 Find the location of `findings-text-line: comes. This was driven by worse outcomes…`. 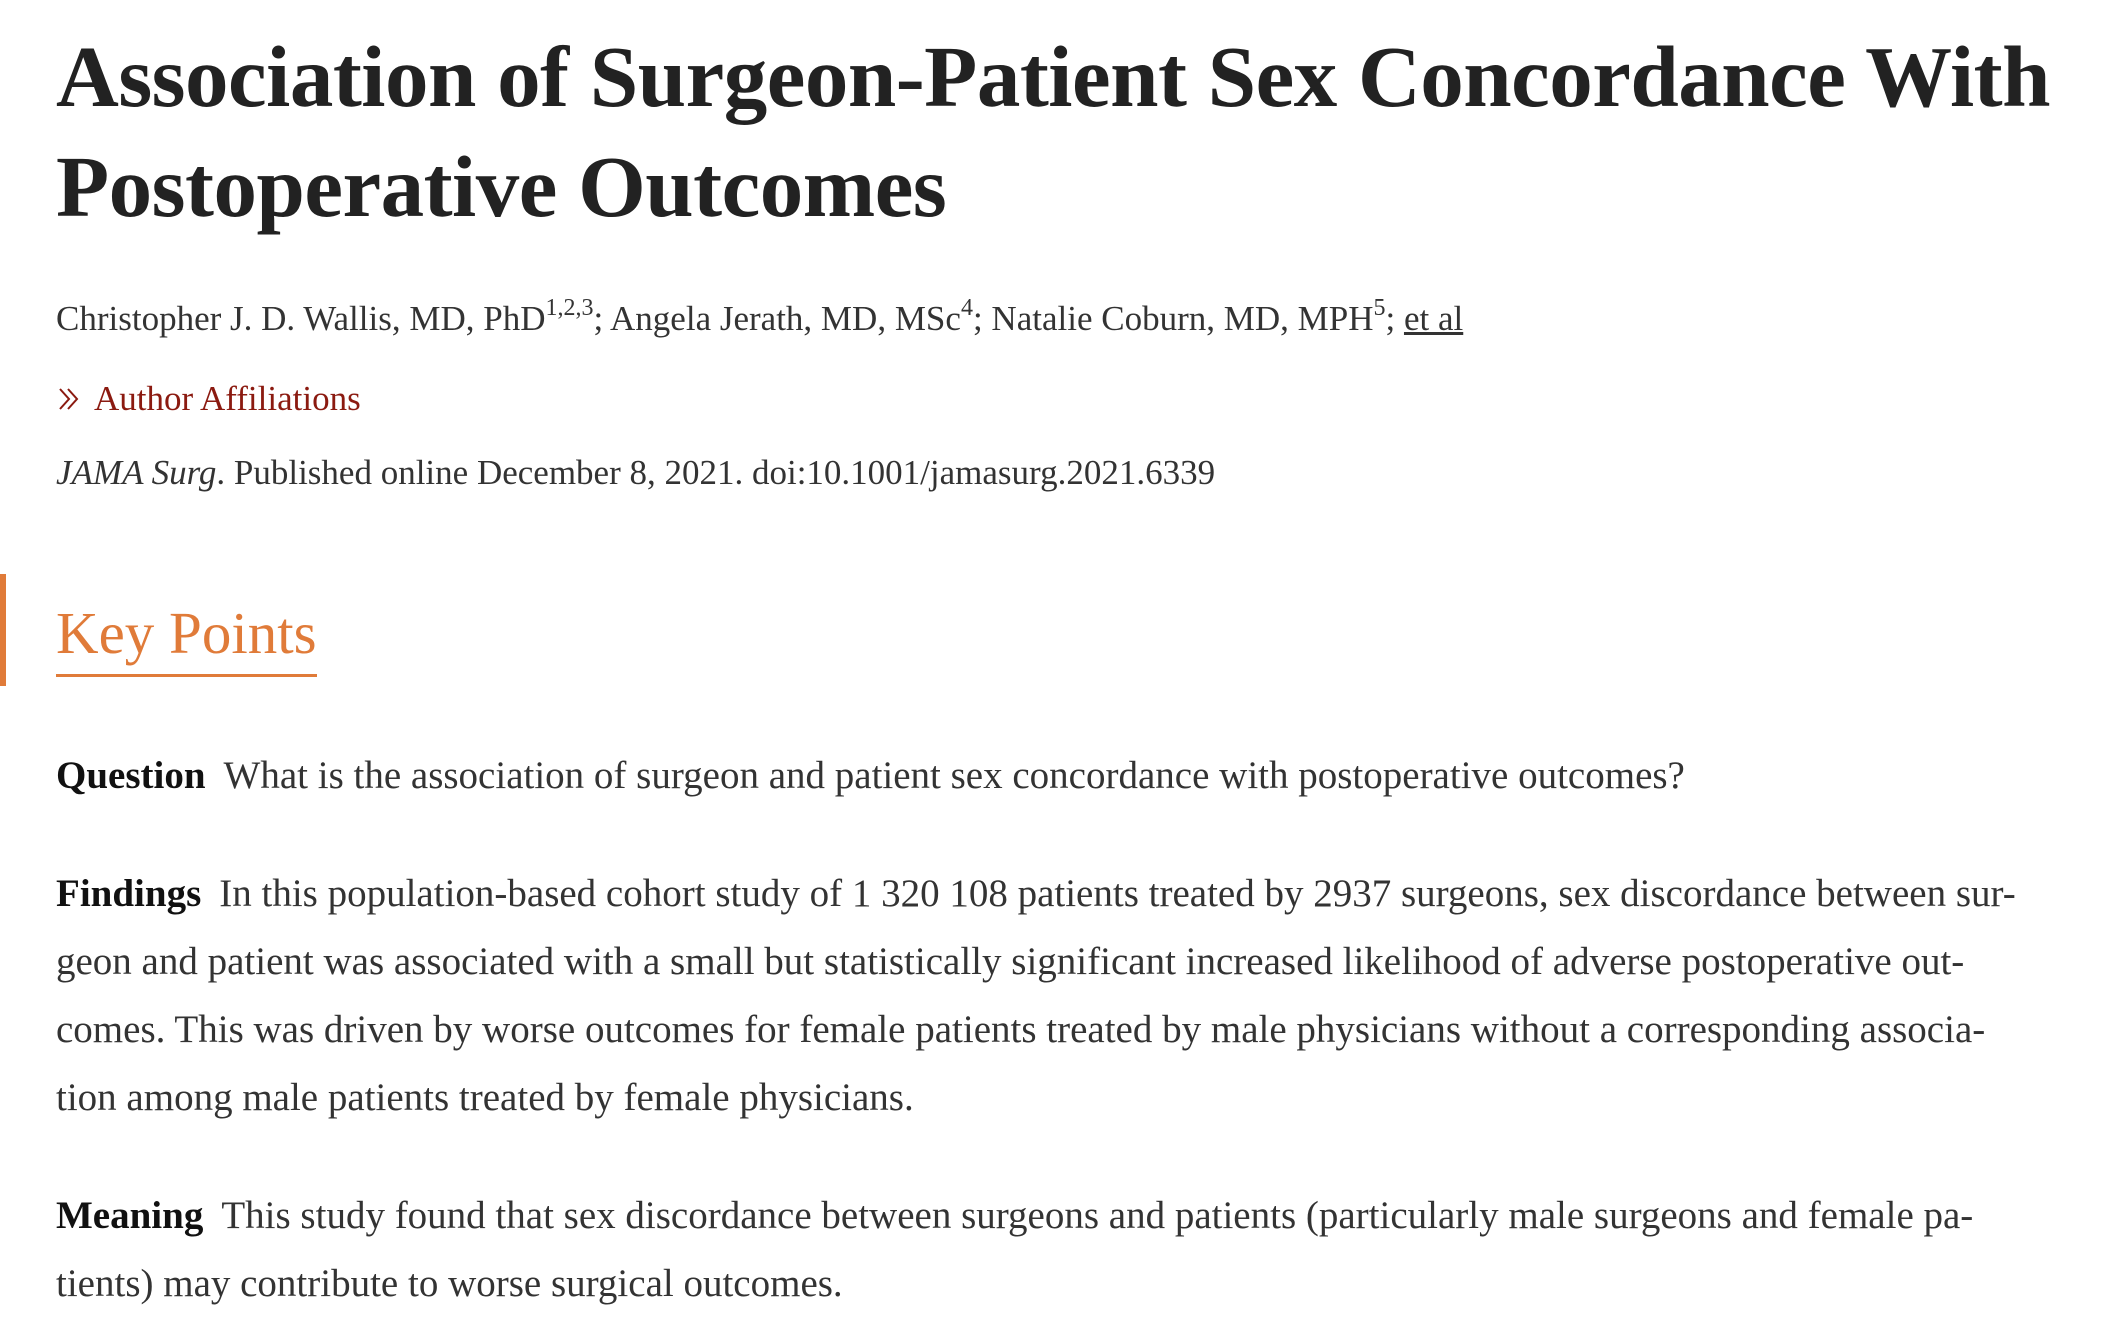

findings-text-line: comes. This was driven by worse outcomes… is located at coordinates (1021, 1029).